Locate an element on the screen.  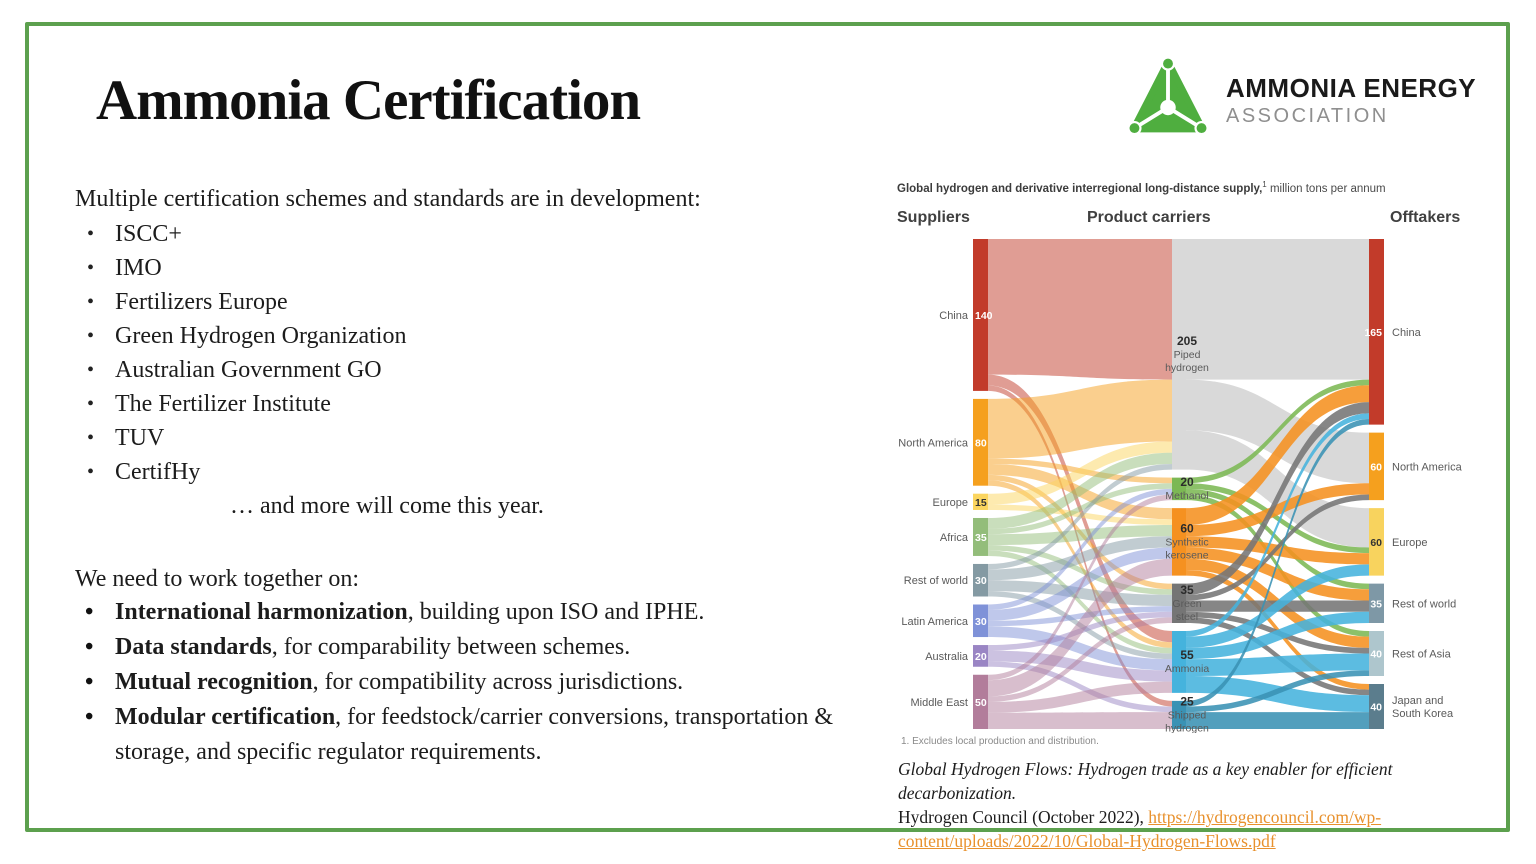
supplier-value: 50 is located at coordinates (981, 703).